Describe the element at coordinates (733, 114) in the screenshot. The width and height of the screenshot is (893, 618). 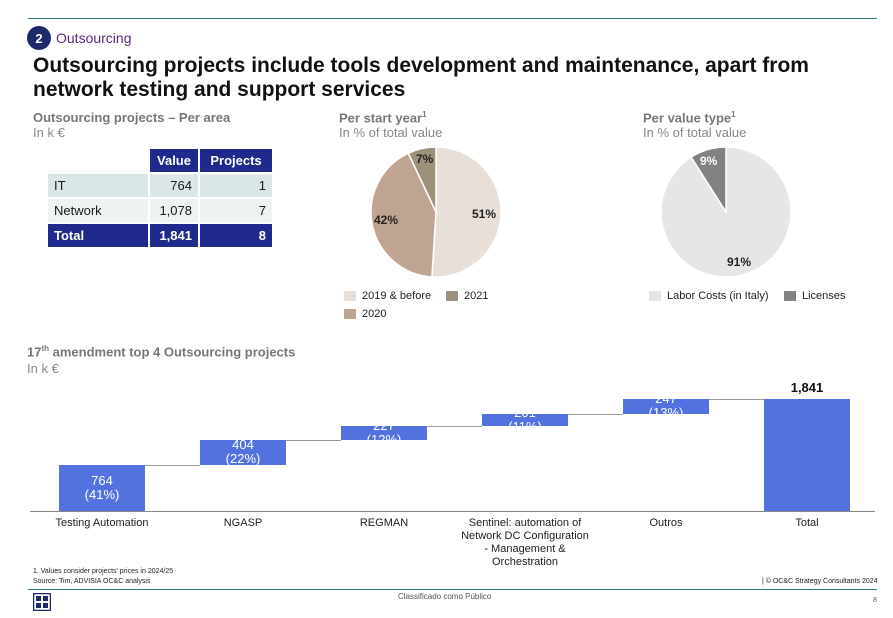
I see `value-type-footnote-mark: 1` at that location.